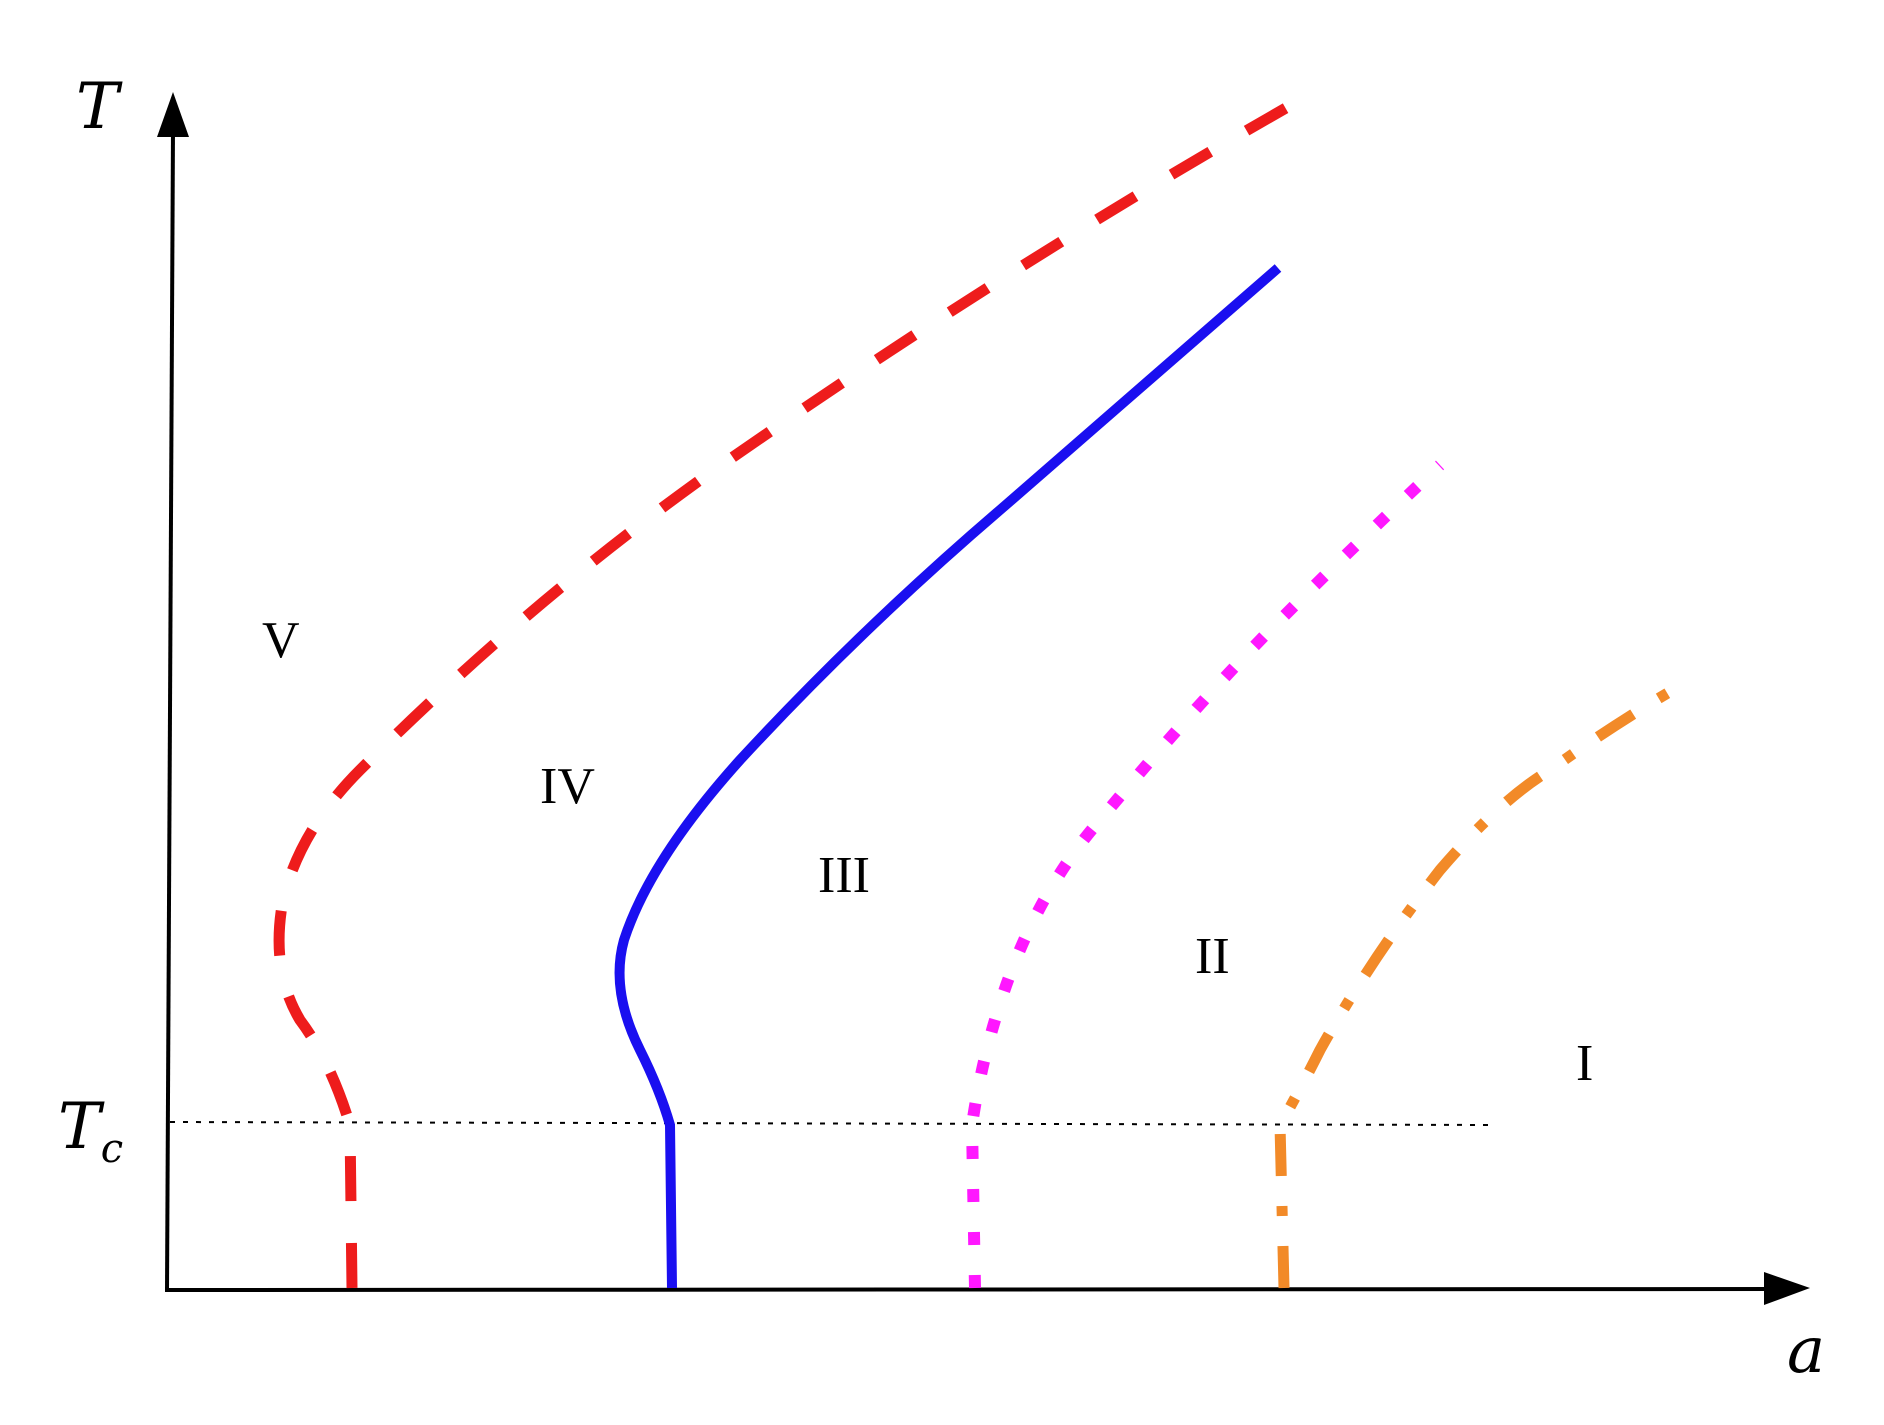  Describe the element at coordinates (81, 1127) in the screenshot. I see `tc-label-main: T` at that location.